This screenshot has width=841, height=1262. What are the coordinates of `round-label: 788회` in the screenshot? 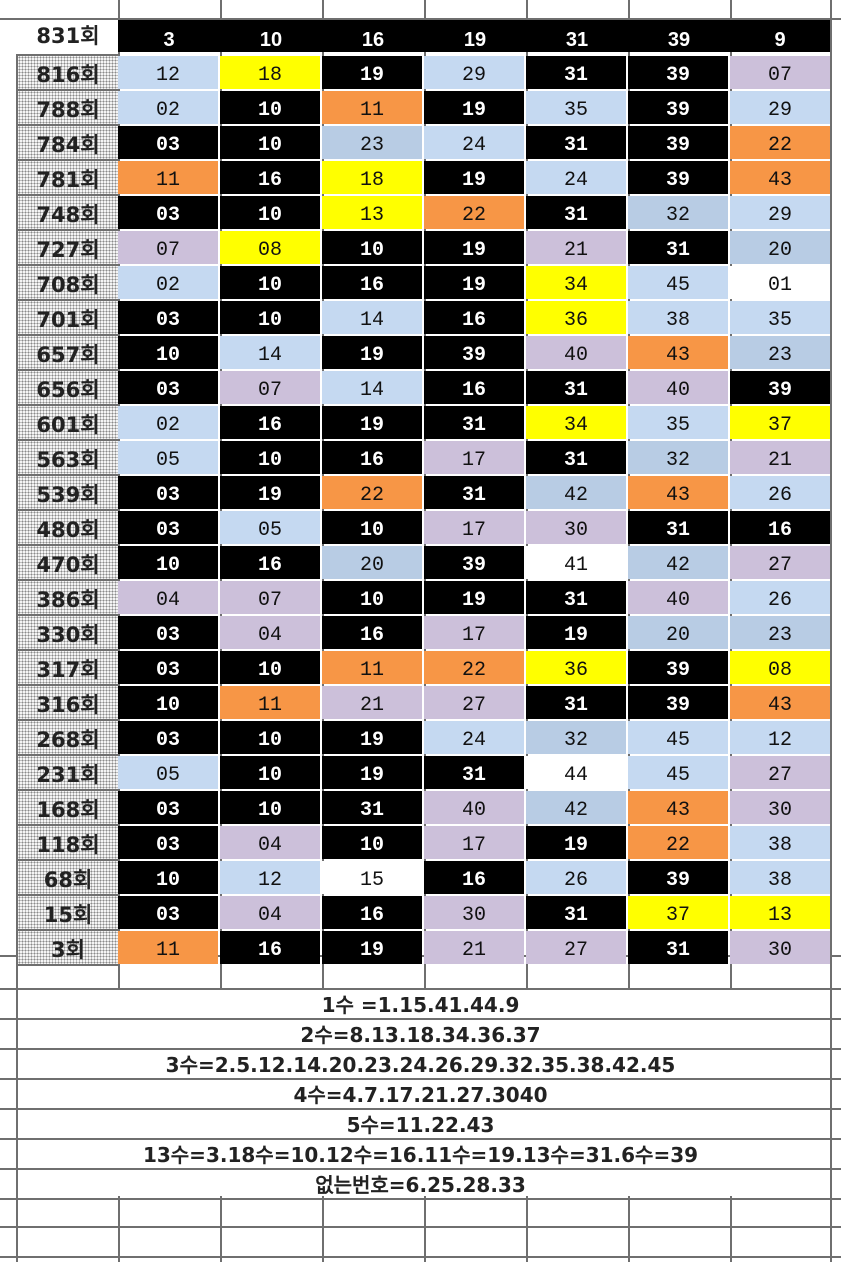 It's located at (68, 107).